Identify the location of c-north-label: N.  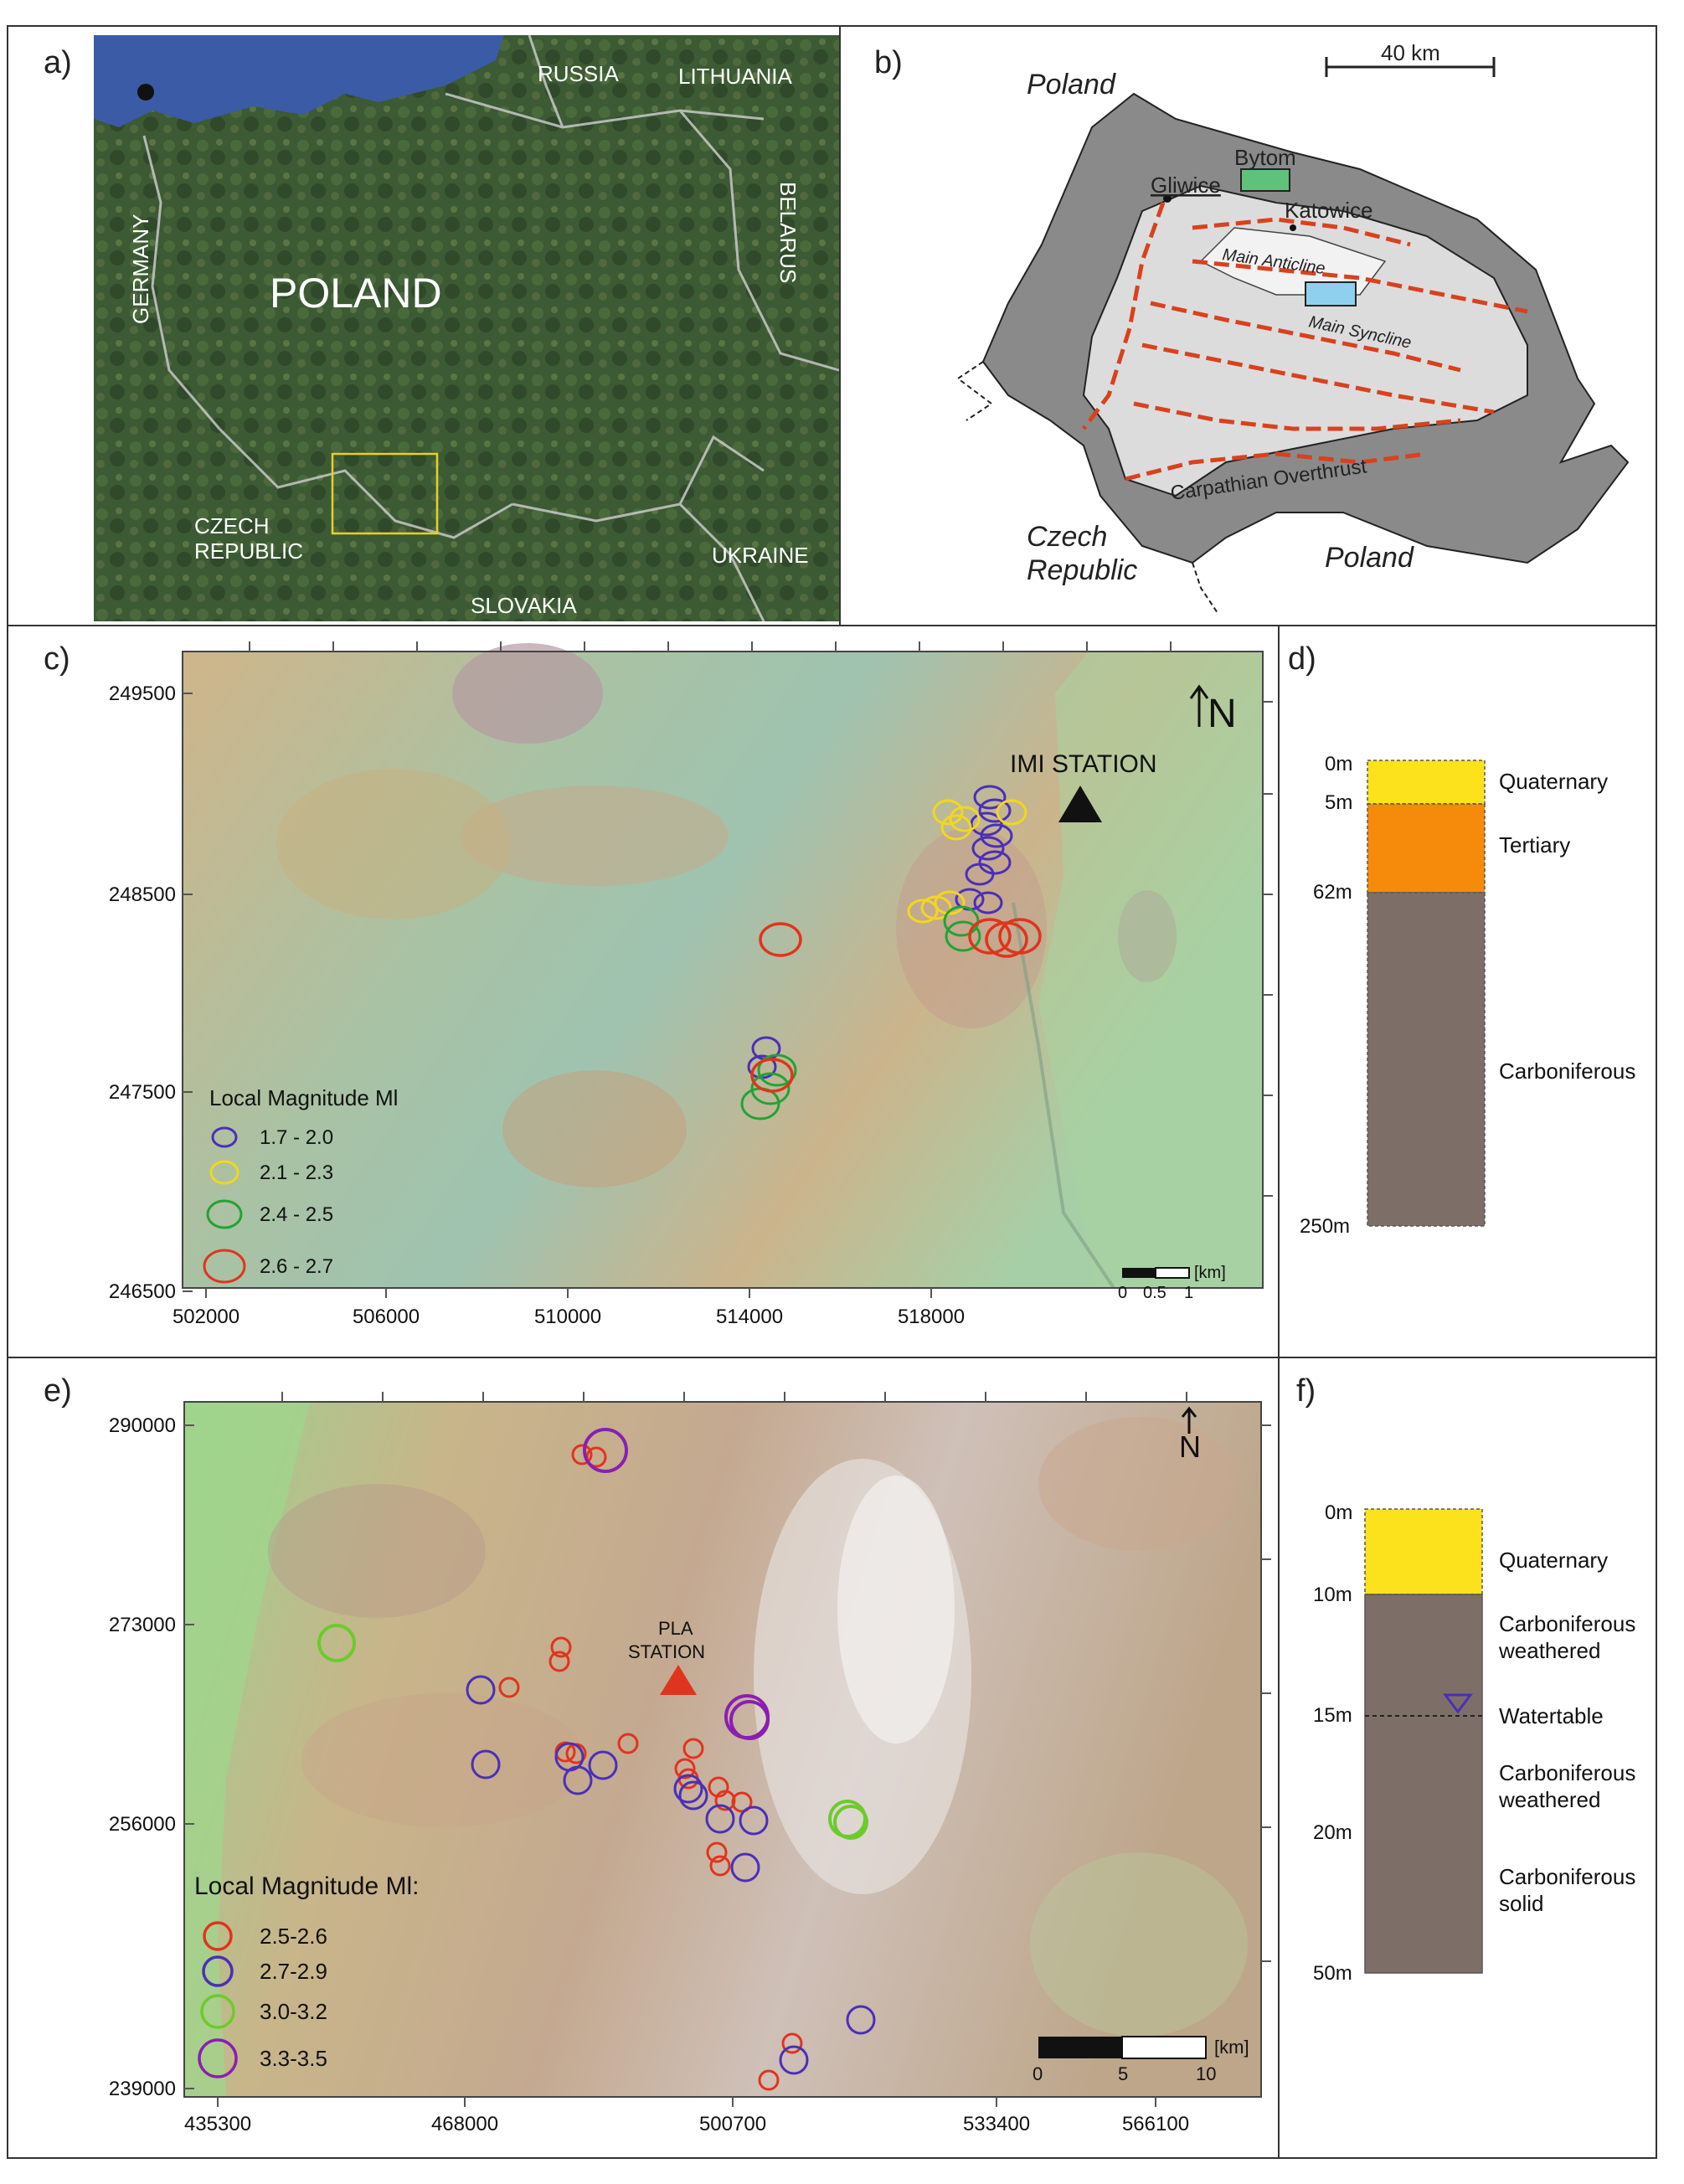
(1222, 714).